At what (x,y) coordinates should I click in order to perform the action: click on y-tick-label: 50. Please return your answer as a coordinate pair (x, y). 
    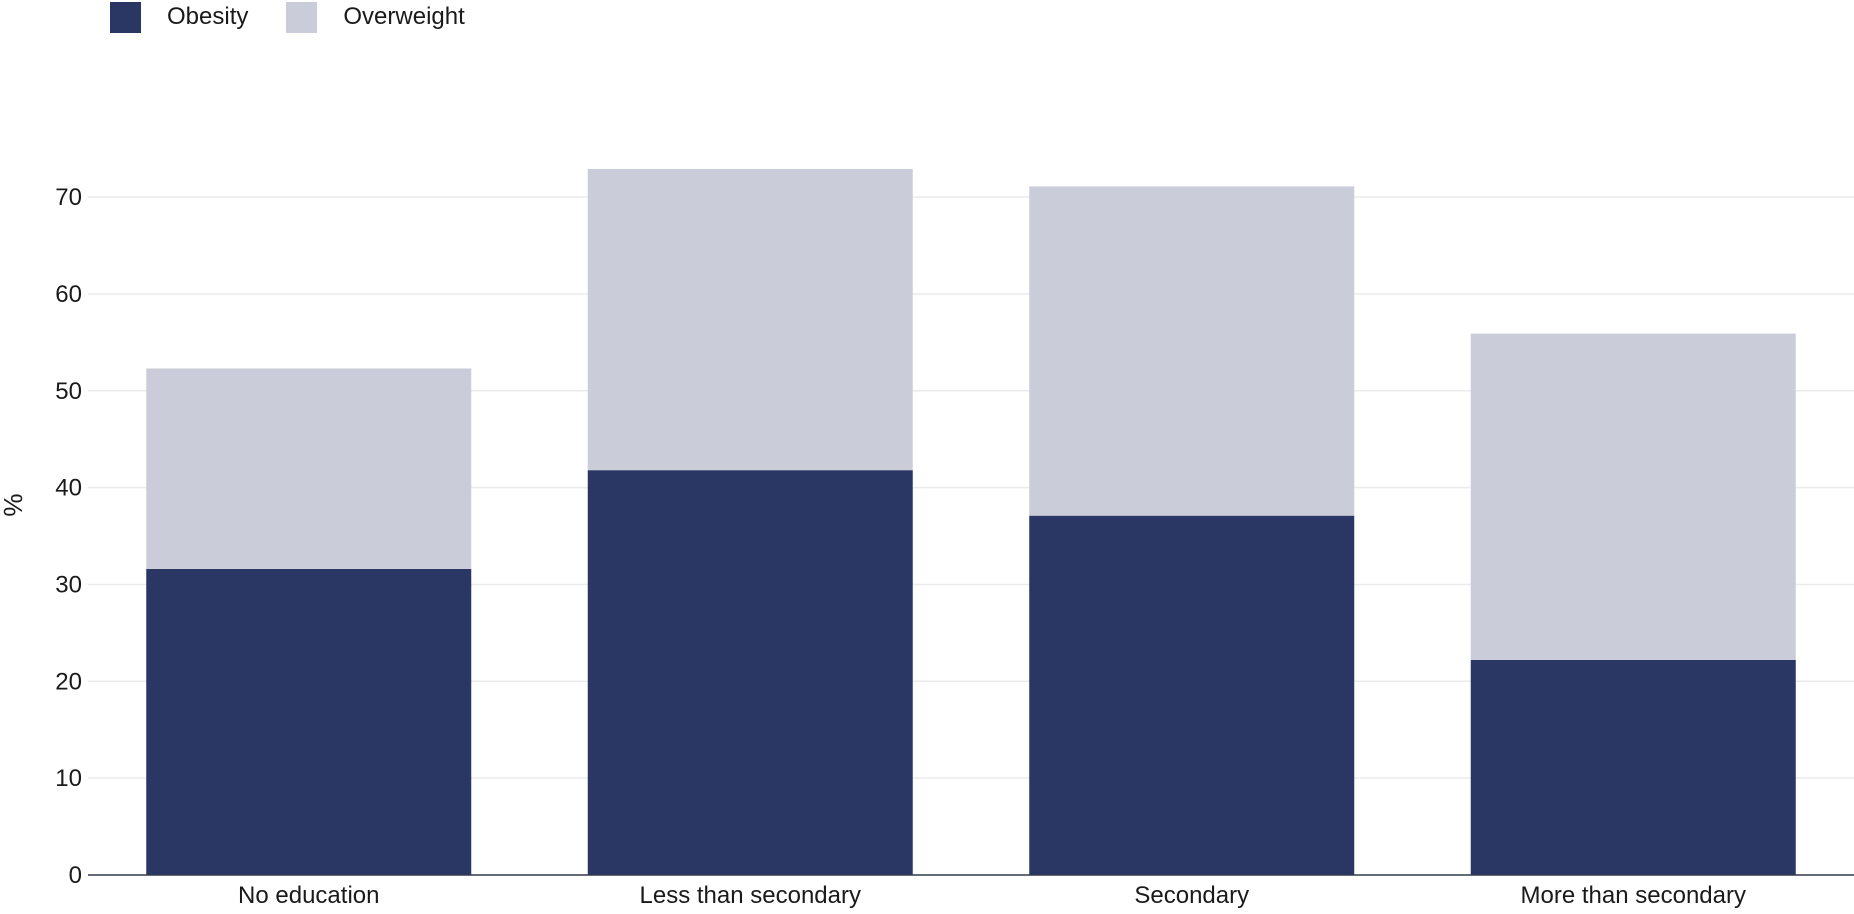
    Looking at the image, I should click on (68, 391).